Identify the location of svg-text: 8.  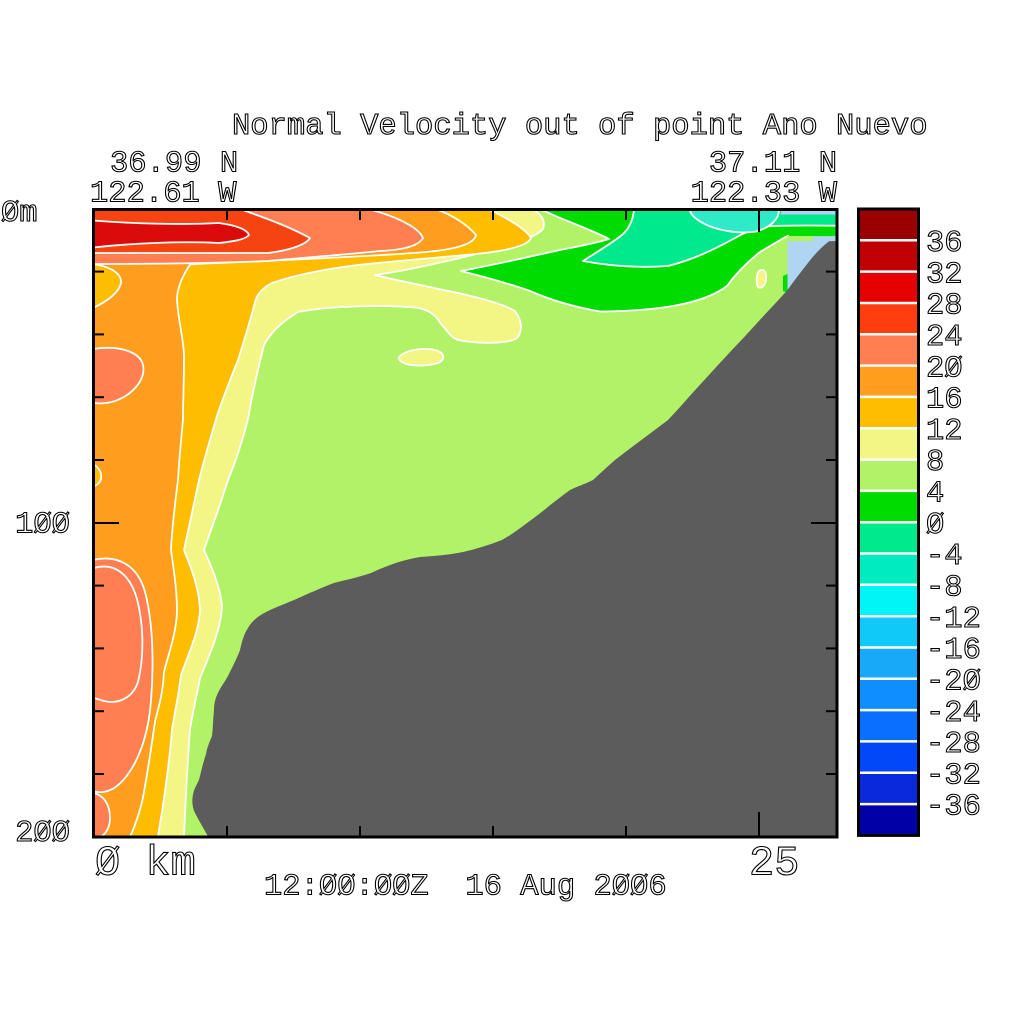
(935, 463).